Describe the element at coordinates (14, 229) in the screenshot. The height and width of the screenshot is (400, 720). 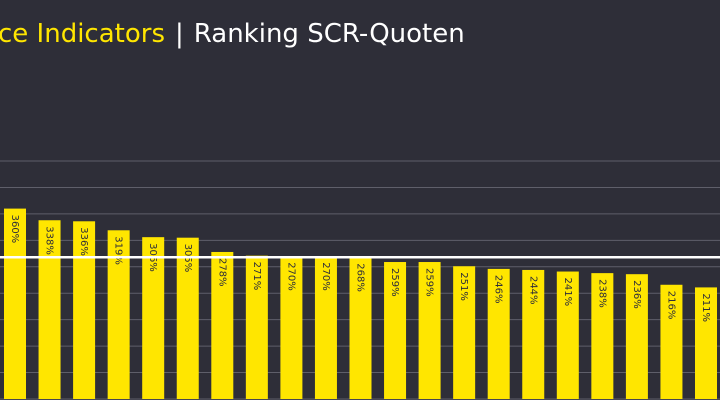
I see `value-label: 360%` at that location.